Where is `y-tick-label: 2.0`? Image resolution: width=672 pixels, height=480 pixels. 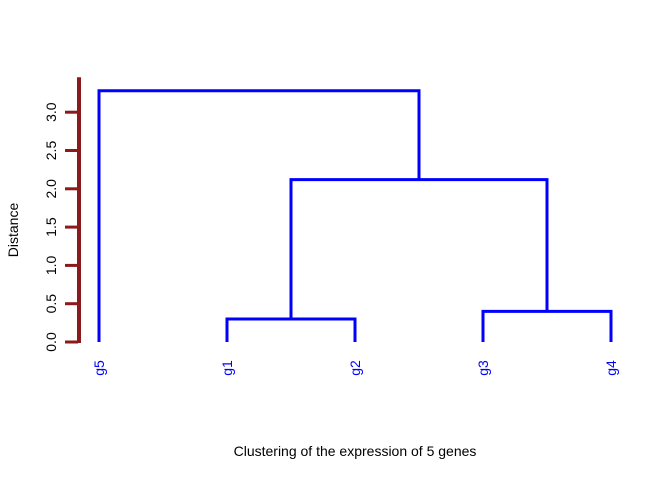
y-tick-label: 2.0 is located at coordinates (51, 189).